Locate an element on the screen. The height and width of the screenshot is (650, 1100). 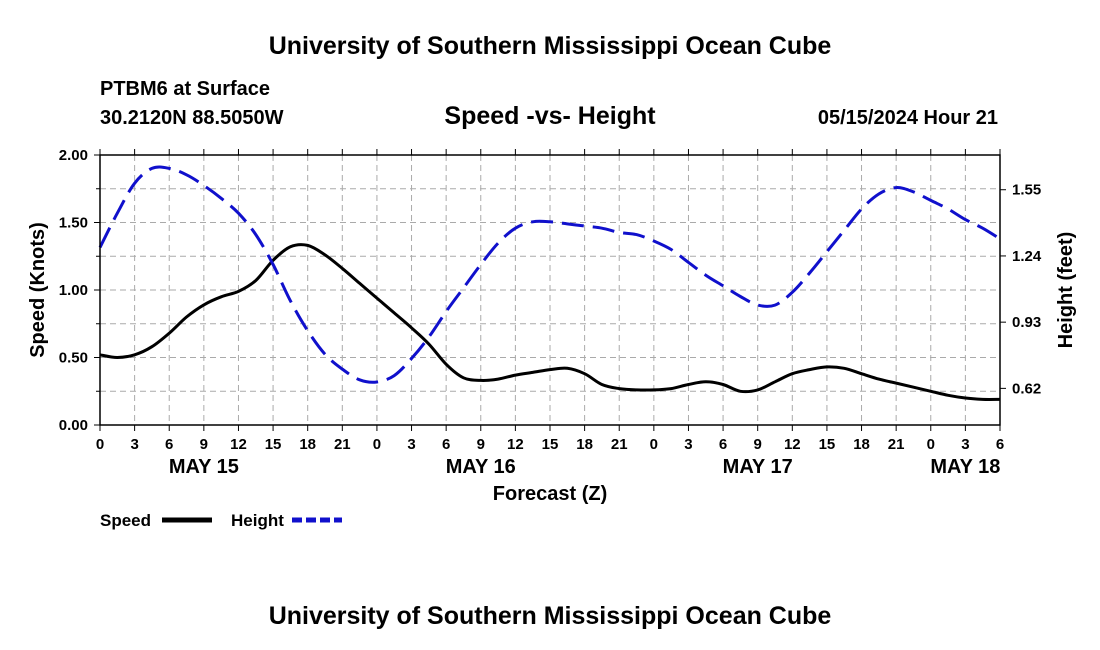
y-axis-label: Speed (Knots) is located at coordinates (38, 290).